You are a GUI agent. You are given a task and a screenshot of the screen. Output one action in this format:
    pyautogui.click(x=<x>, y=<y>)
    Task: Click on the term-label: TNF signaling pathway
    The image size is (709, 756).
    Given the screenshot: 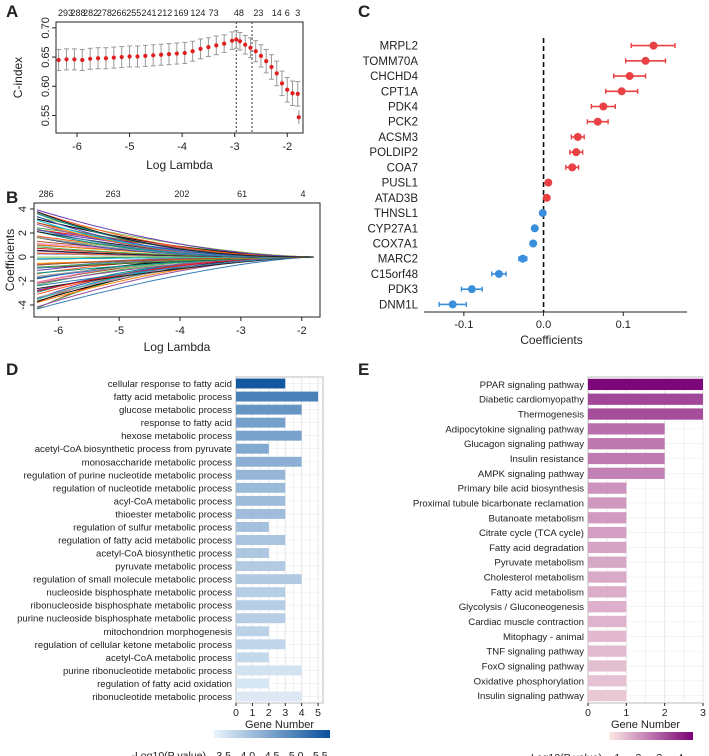 What is the action you would take?
    pyautogui.click(x=535, y=652)
    